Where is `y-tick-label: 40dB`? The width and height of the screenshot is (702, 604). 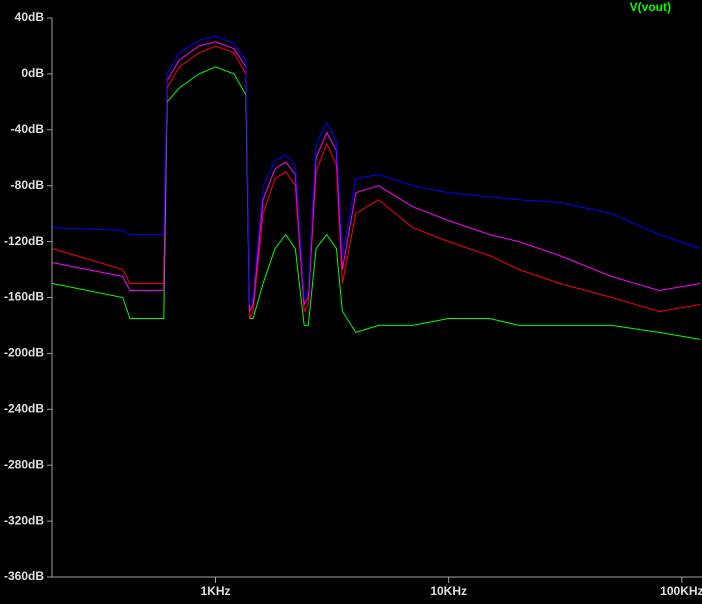
y-tick-label: 40dB is located at coordinates (30, 17).